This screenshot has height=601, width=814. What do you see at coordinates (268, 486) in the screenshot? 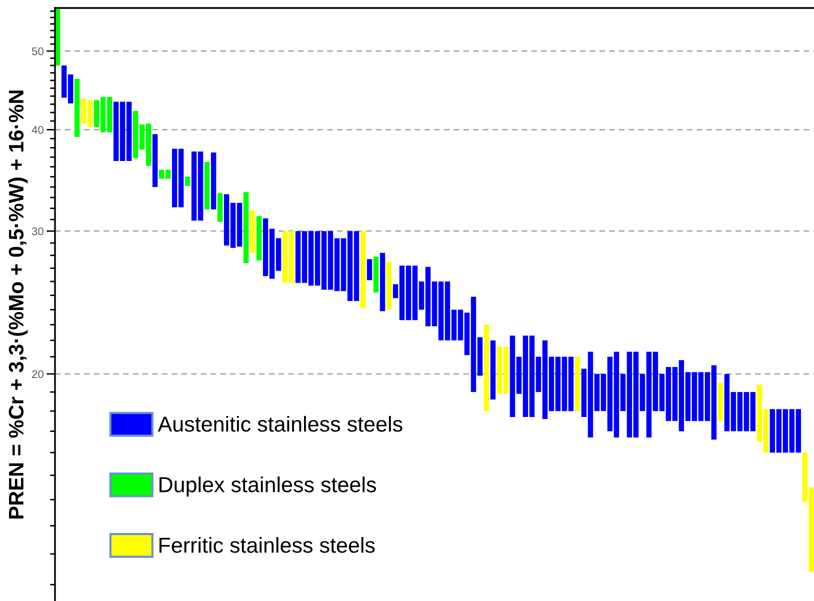
I see `legend-label: Duplex stainless steels` at bounding box center [268, 486].